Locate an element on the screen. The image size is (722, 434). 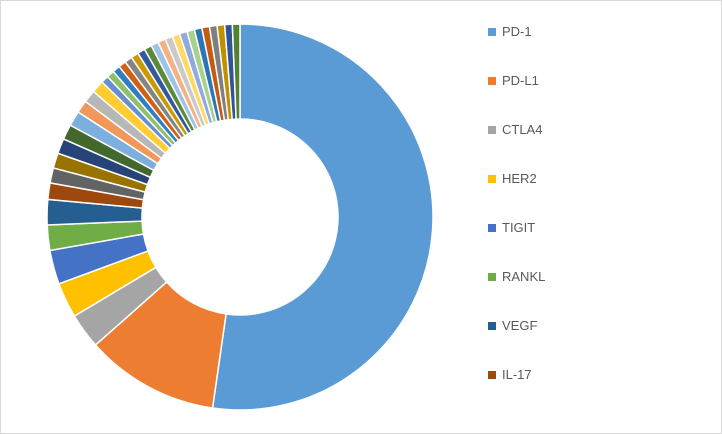
legend-label: HER2 is located at coordinates (519, 178).